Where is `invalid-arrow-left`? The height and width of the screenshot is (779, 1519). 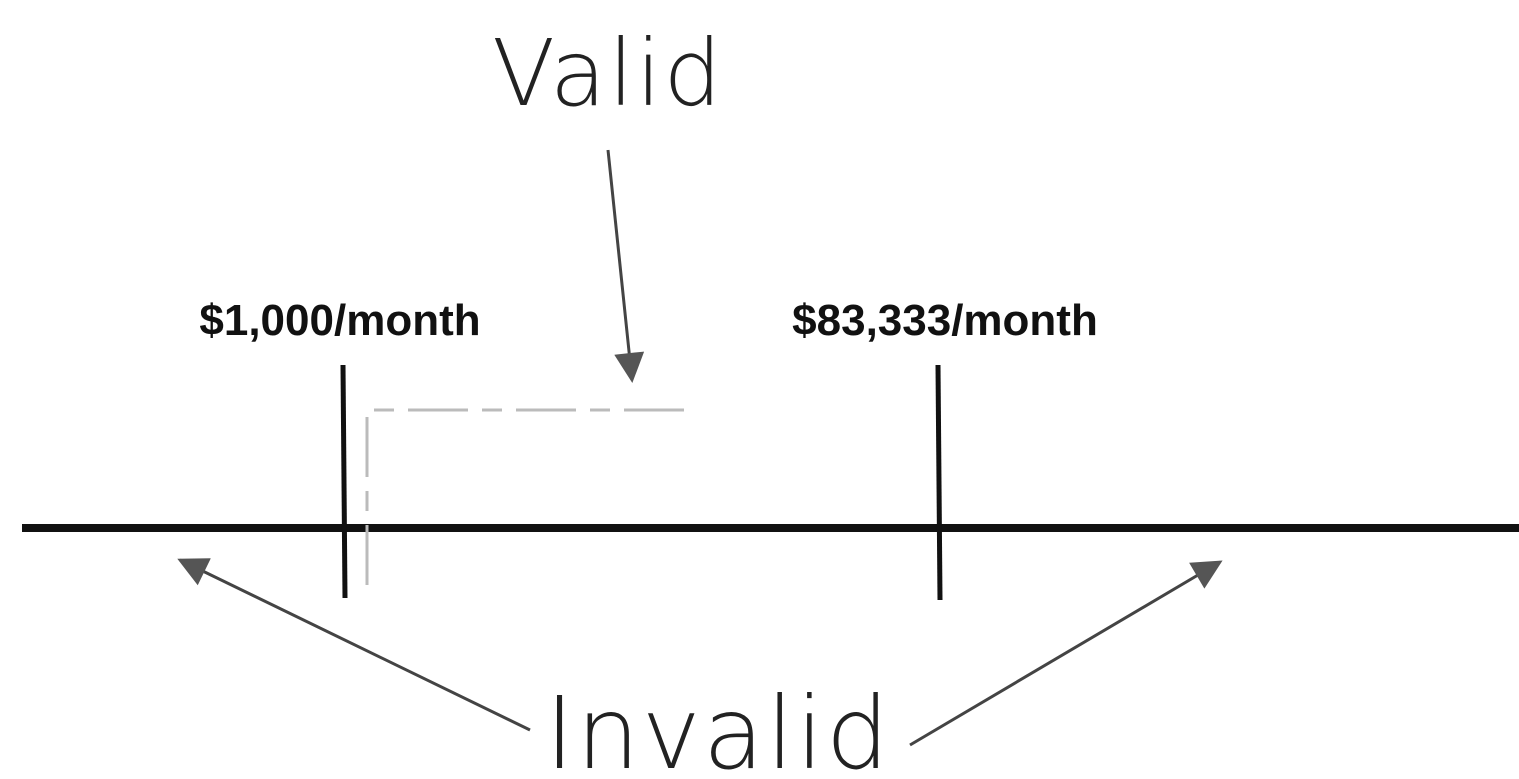 invalid-arrow-left is located at coordinates (354, 645).